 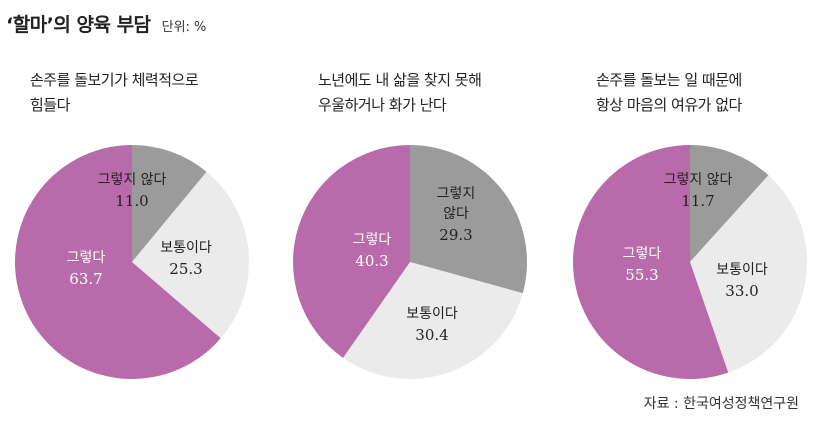 I want to click on unit-label: 단위: %, so click(x=184, y=27).